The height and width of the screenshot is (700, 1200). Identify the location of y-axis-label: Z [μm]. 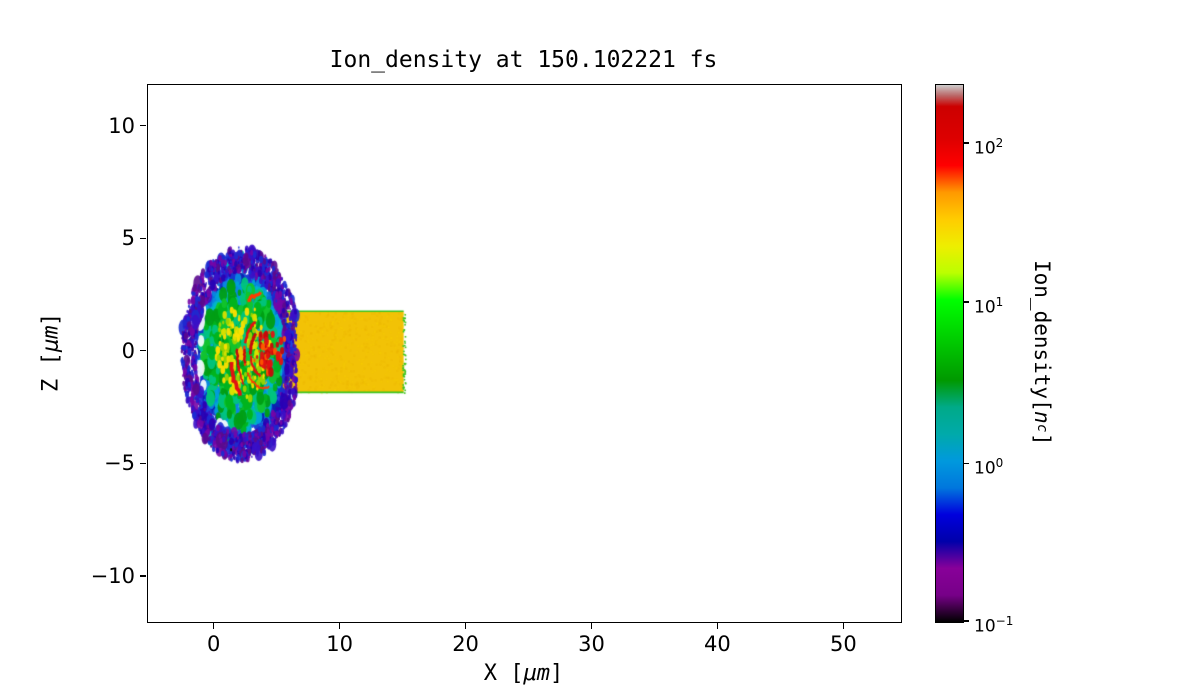
(51, 352).